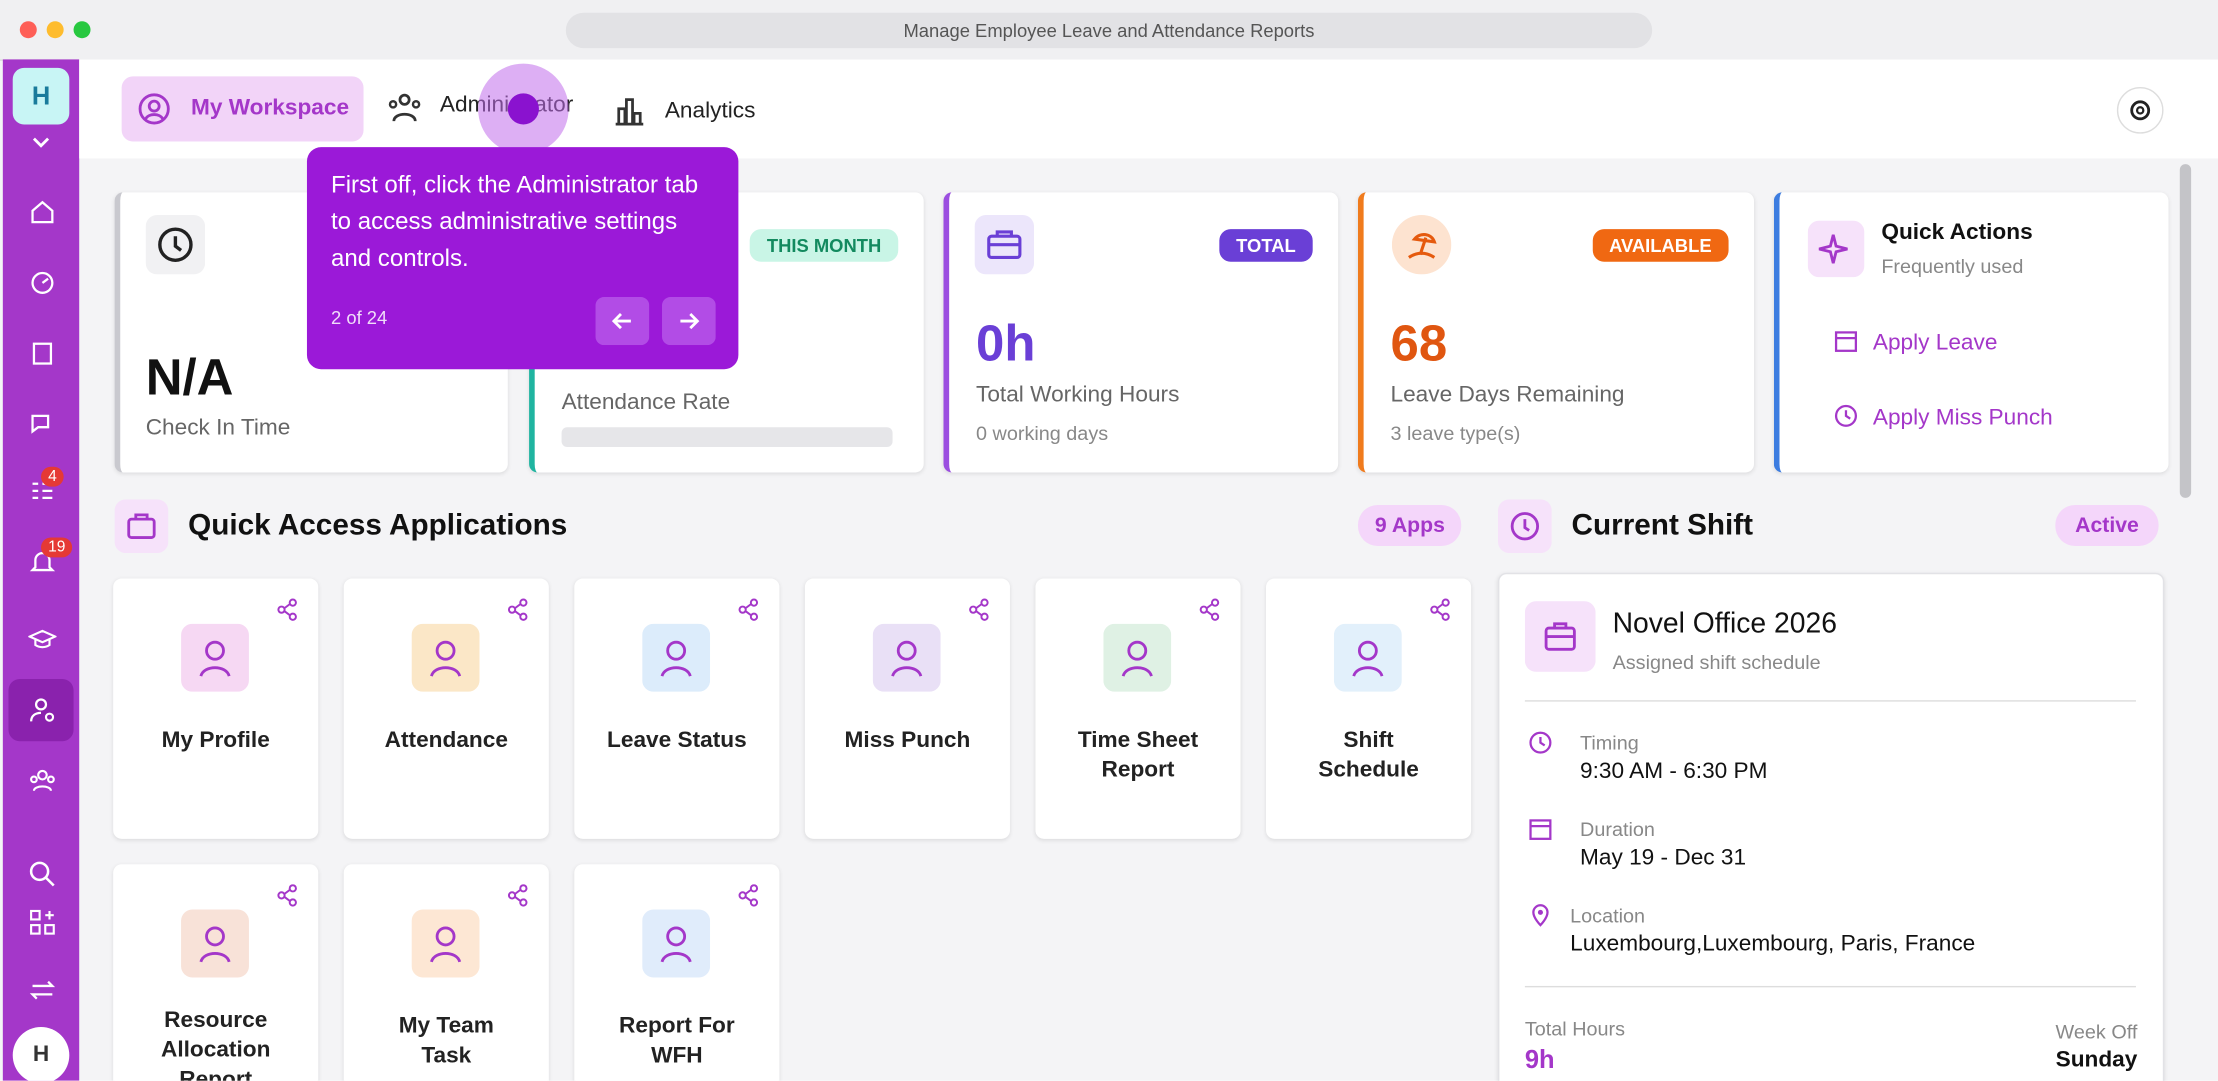  I want to click on user-avatar: H, so click(41, 1053).